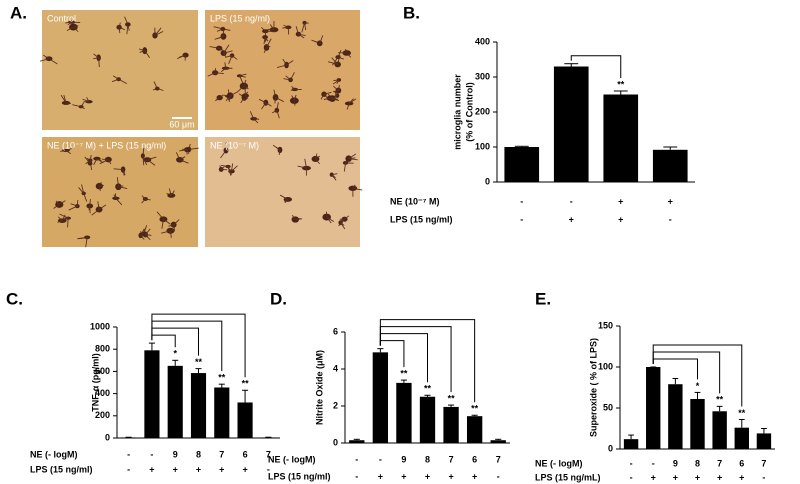 The image size is (800, 484). Describe the element at coordinates (282, 70) in the screenshot. I see `micrograph` at that location.